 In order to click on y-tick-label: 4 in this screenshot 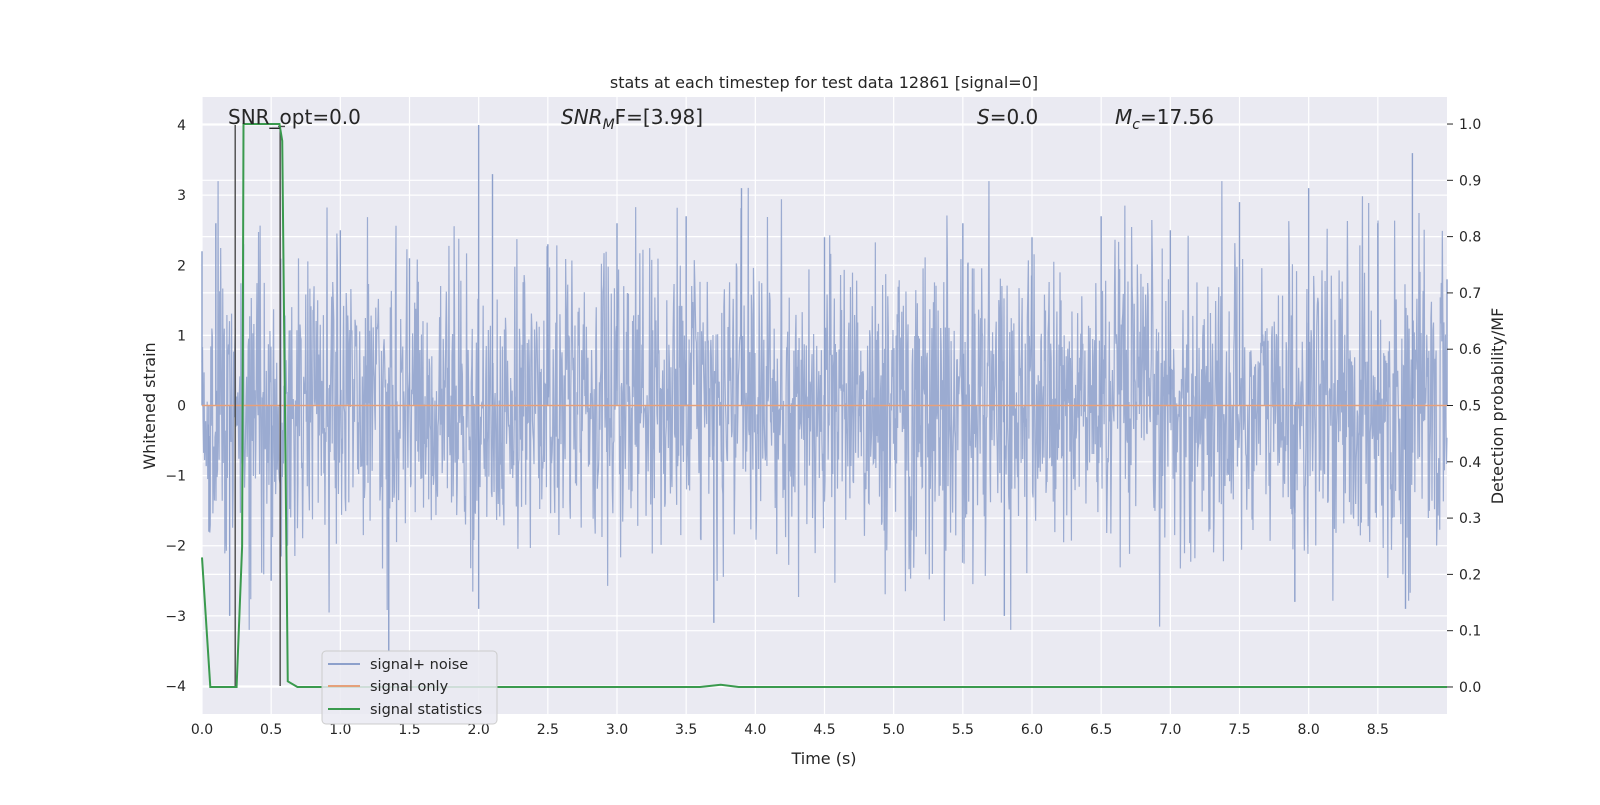, I will do `click(181, 126)`.